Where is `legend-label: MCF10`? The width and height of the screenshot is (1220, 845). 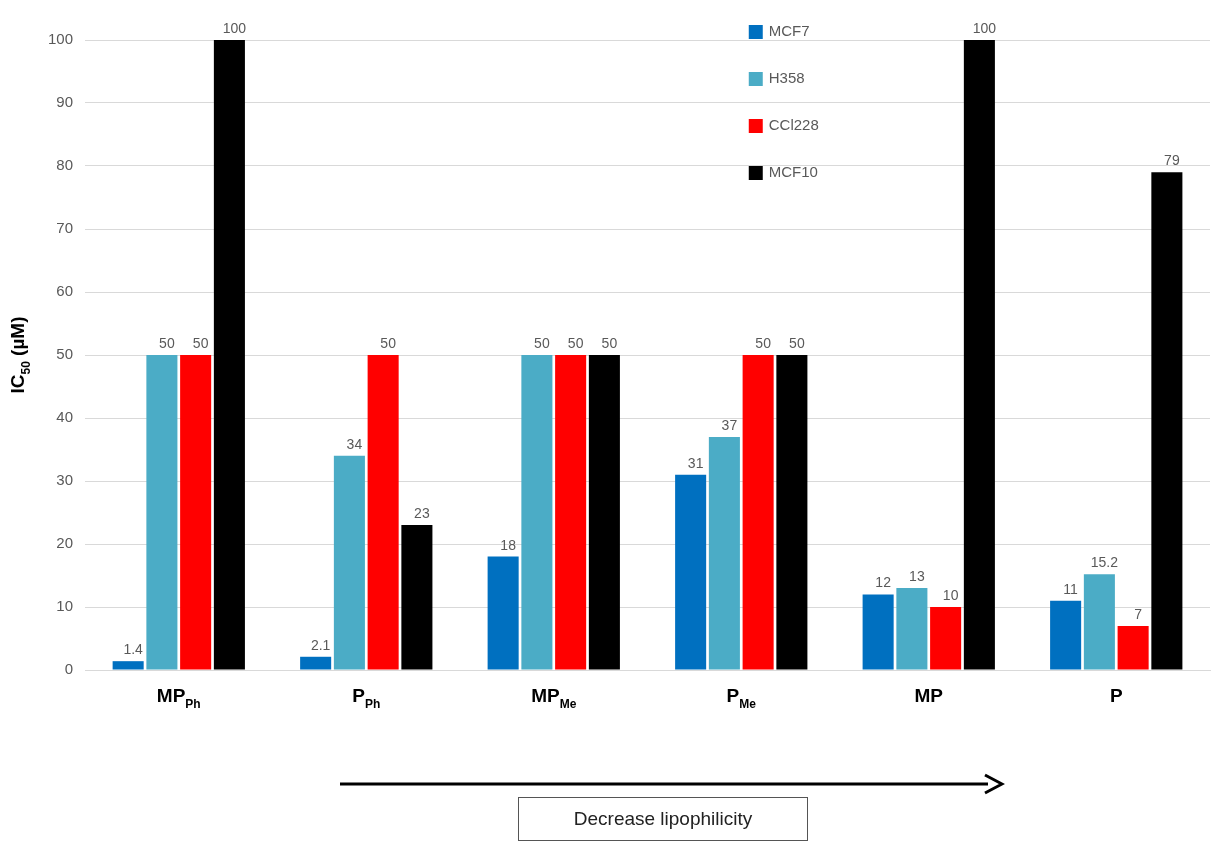
legend-label: MCF10 is located at coordinates (793, 172).